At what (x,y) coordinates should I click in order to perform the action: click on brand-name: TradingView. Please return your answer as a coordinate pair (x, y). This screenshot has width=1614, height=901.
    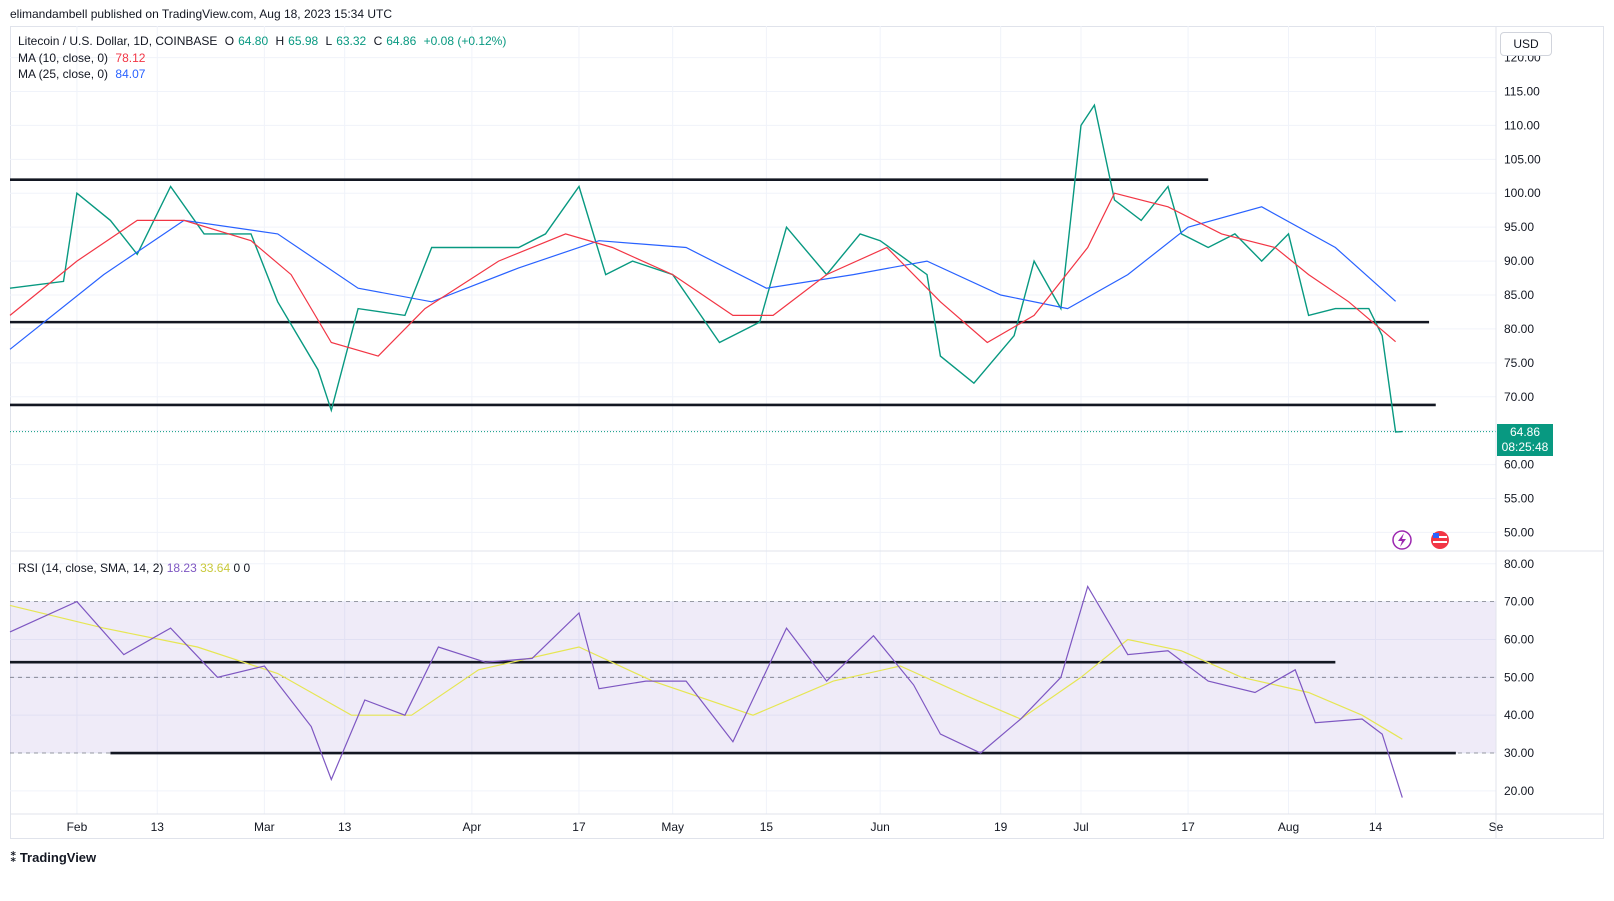
    Looking at the image, I should click on (58, 857).